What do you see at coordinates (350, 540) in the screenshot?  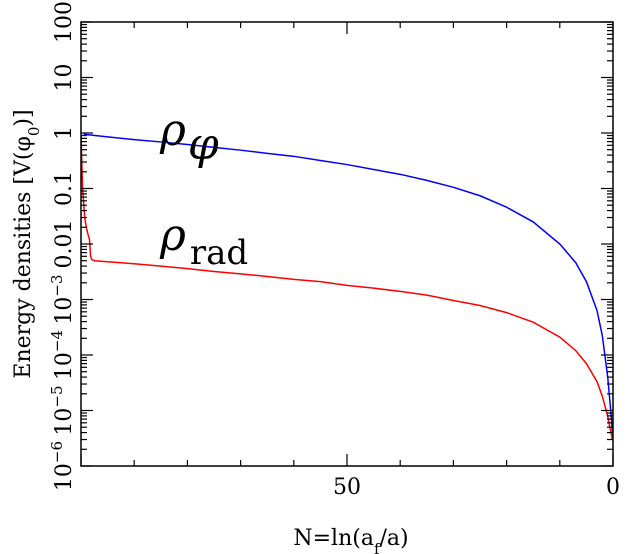 I see `x-axis-title: N=ln(af/a)` at bounding box center [350, 540].